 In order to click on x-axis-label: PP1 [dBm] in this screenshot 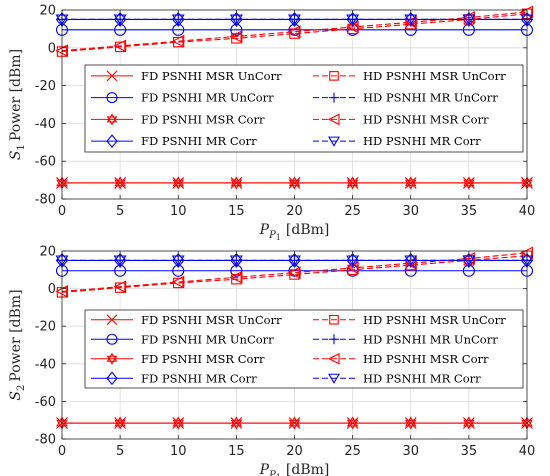, I will do `click(294, 232)`.